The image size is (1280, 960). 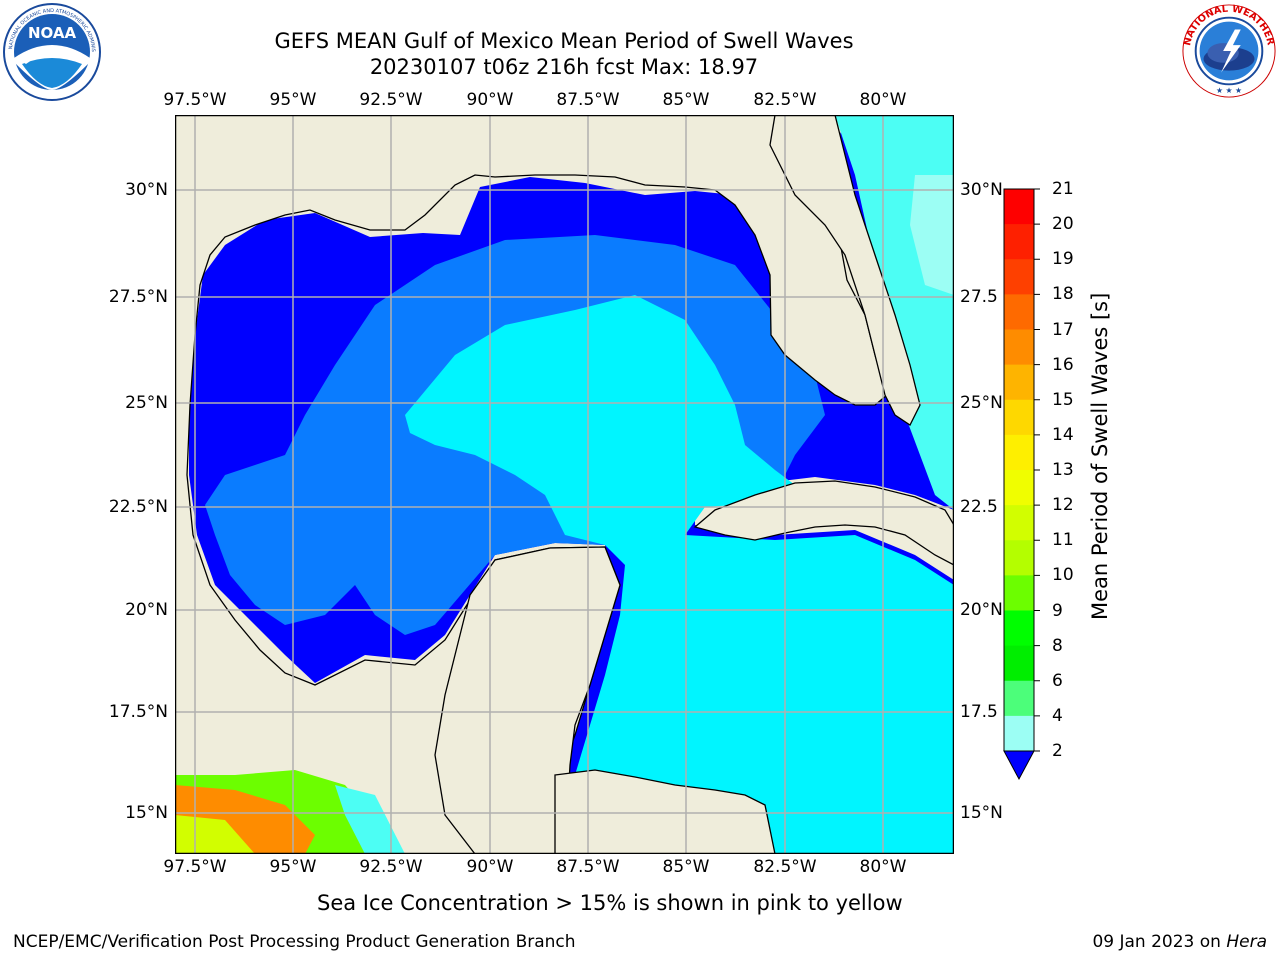 What do you see at coordinates (981, 403) in the screenshot?
I see `lat-label-right: 25°N` at bounding box center [981, 403].